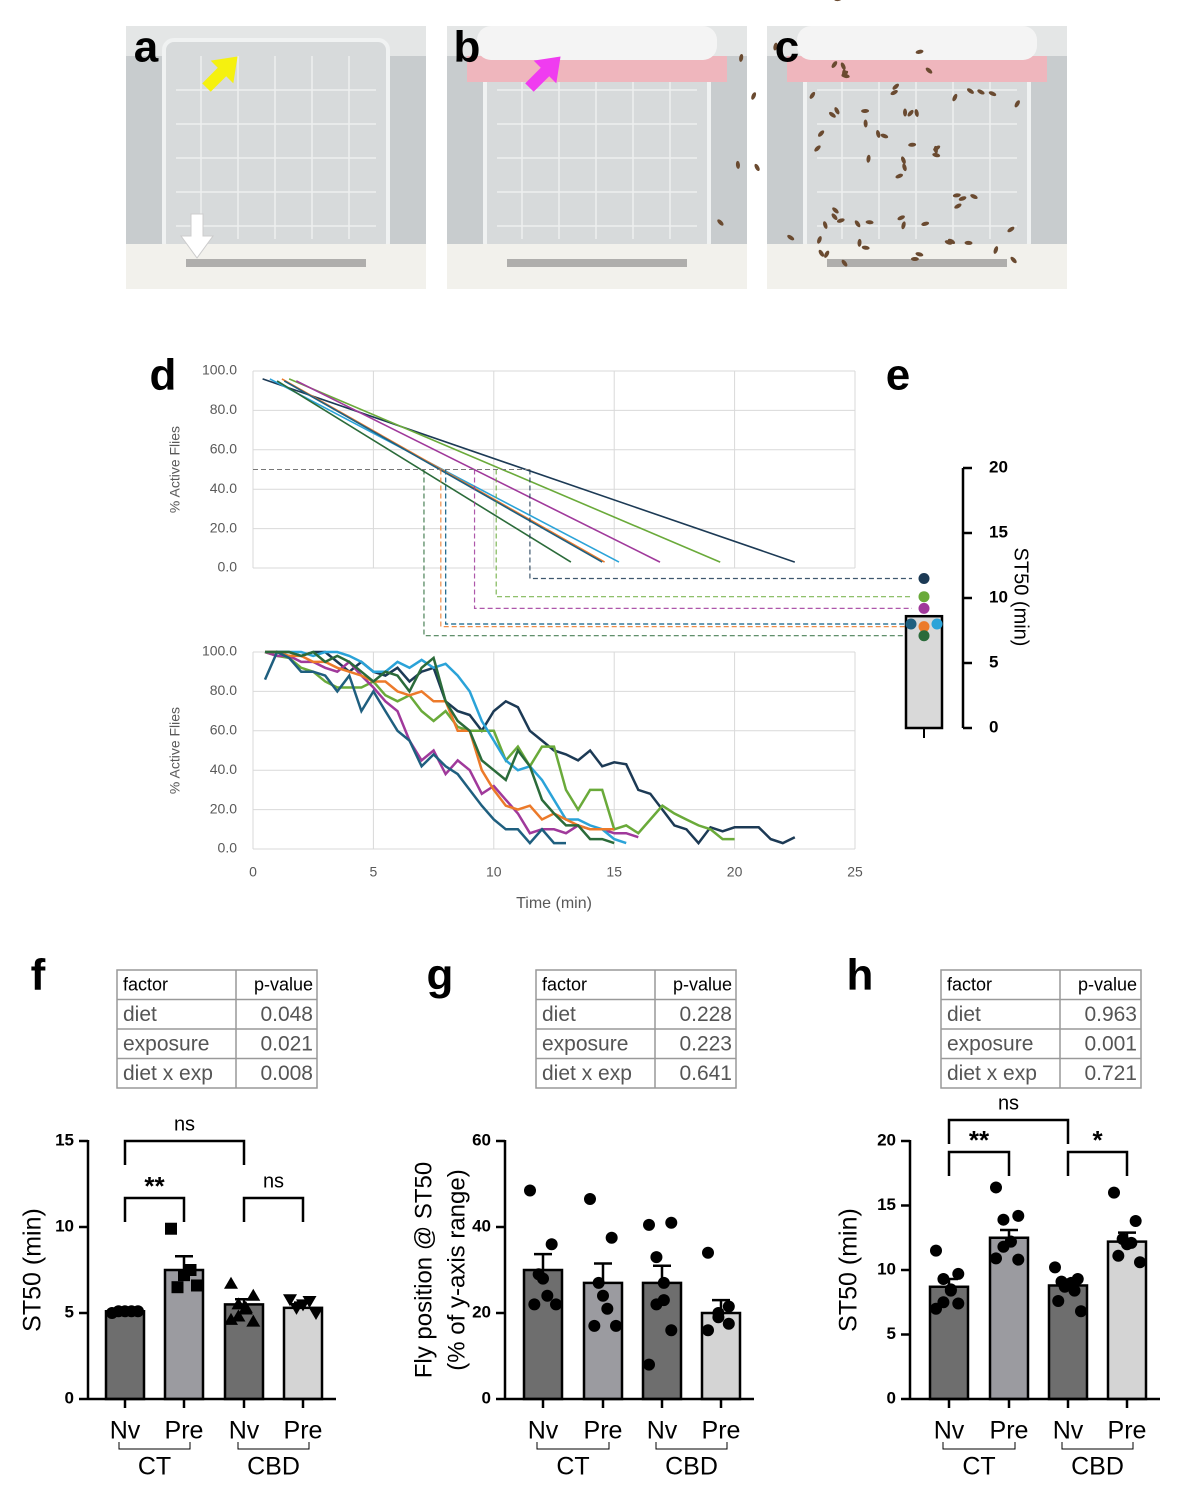  What do you see at coordinates (219, 370) in the screenshot?
I see `y-tick-label: 100.0` at bounding box center [219, 370].